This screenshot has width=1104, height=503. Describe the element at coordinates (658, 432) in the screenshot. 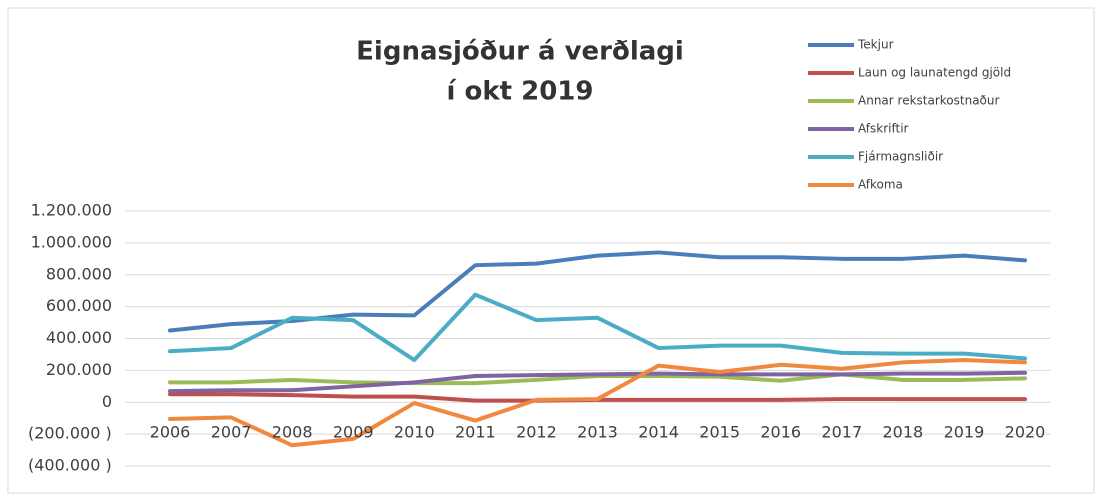

I see `x-tick-label: 2014` at that location.